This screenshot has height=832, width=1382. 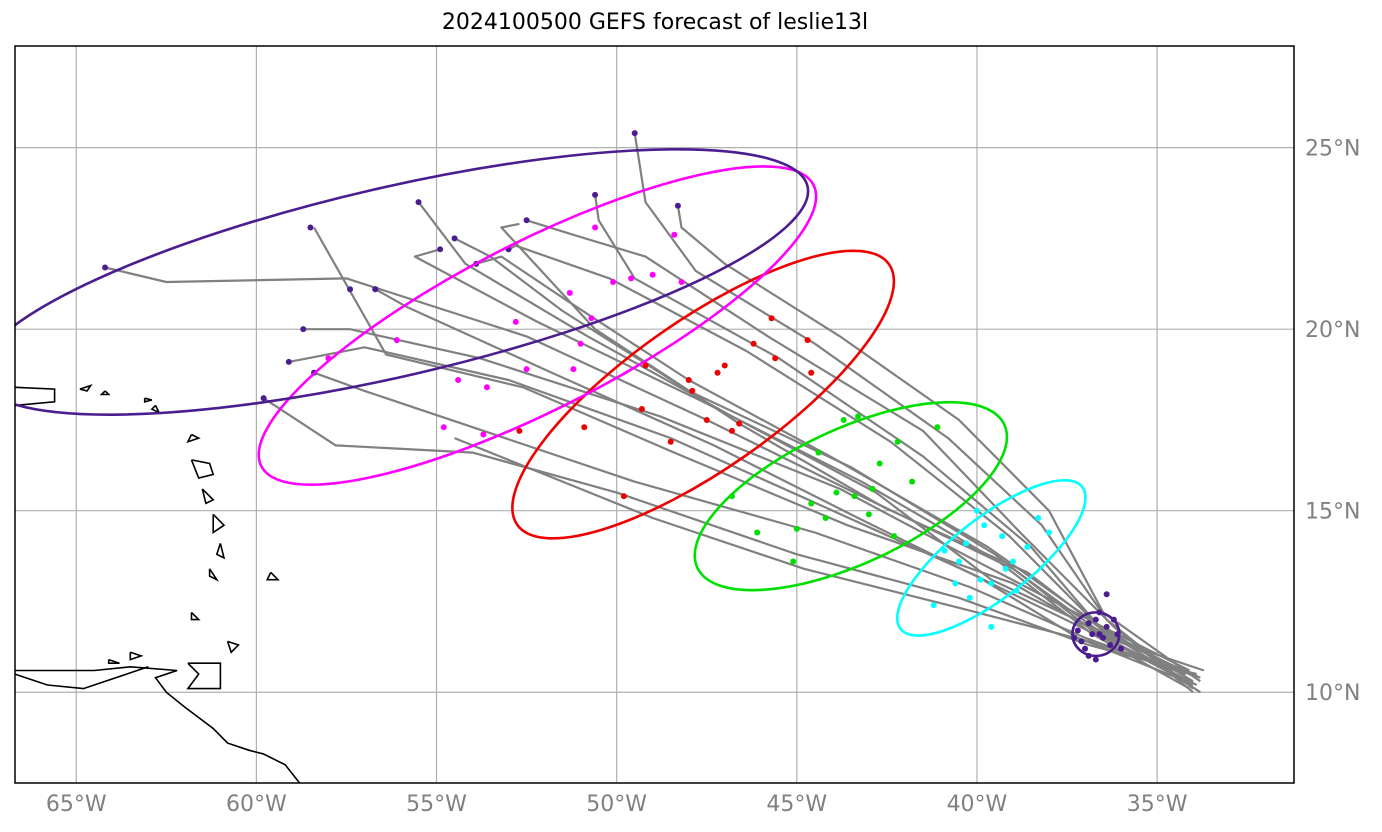 I want to click on uncertainty-ellipse-t48, so click(x=851, y=496).